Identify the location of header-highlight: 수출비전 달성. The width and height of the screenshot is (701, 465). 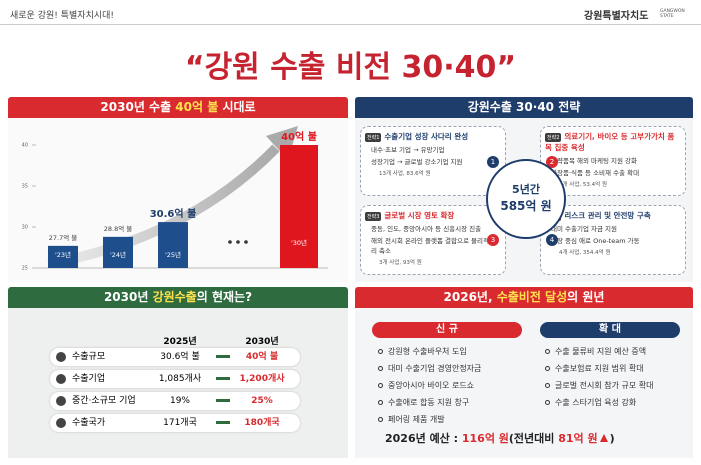
(532, 297).